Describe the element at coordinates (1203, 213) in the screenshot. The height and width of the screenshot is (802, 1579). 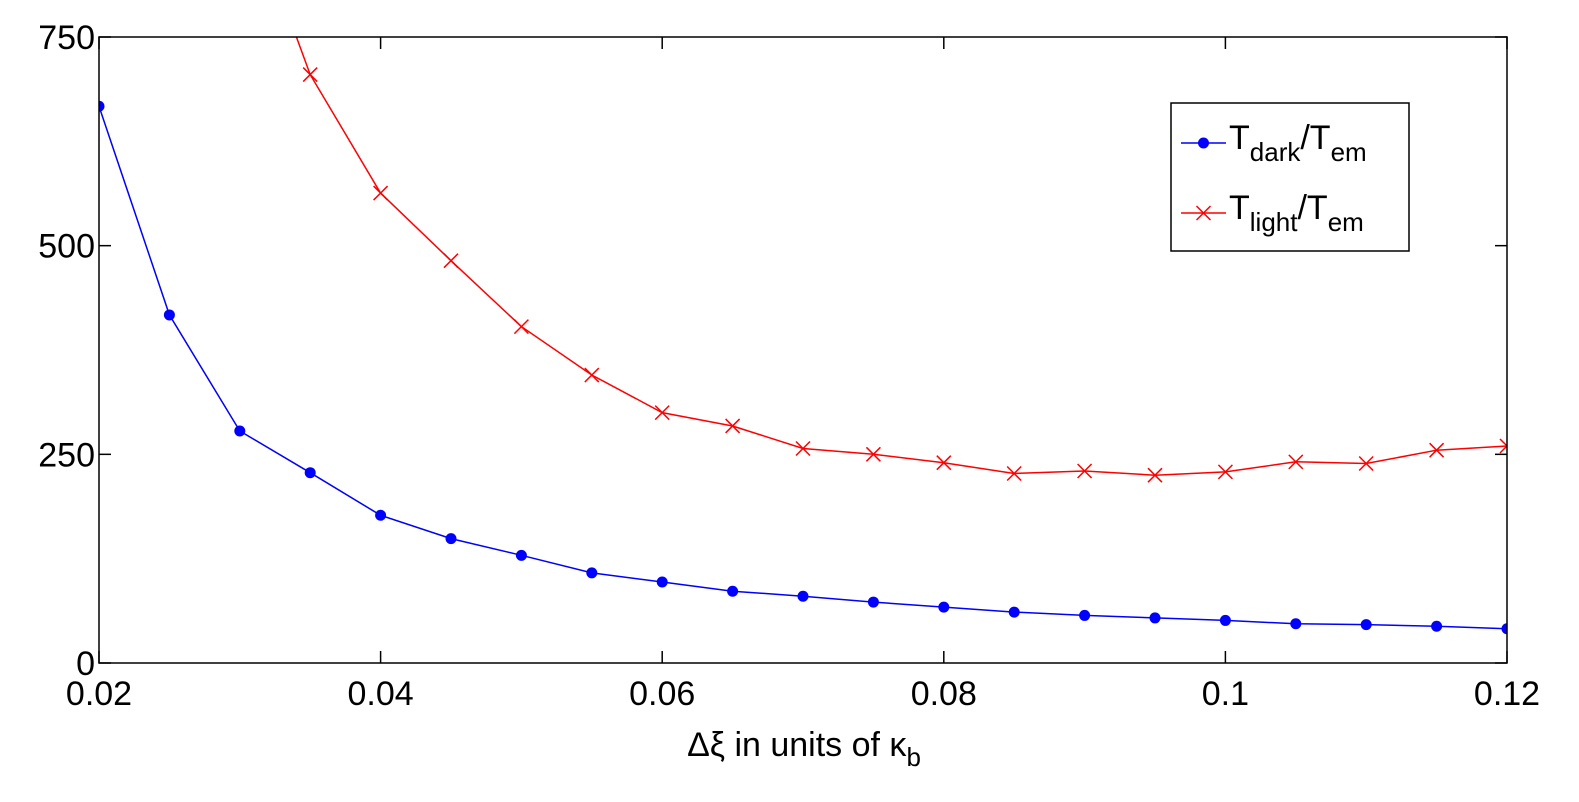
I see `legend-marker-x` at that location.